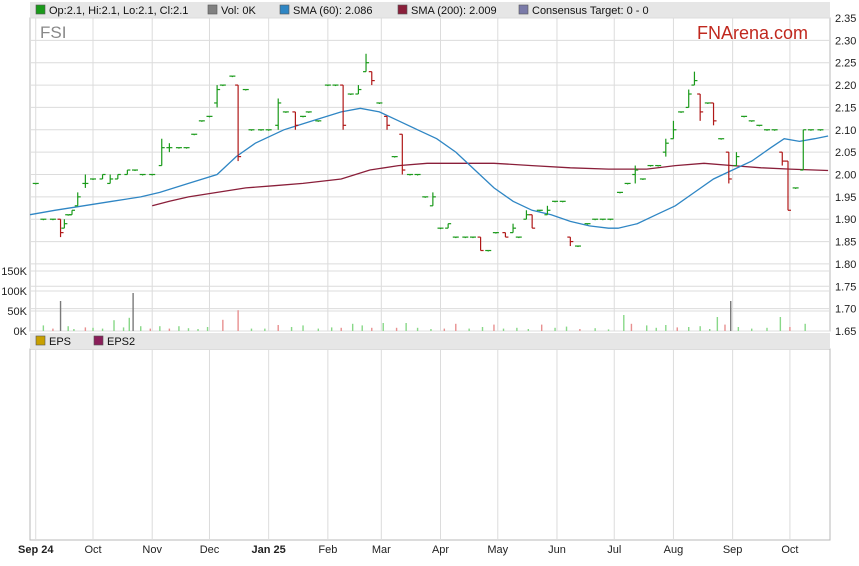 The image size is (859, 566). Describe the element at coordinates (210, 550) in the screenshot. I see `month-tick-label: Dec` at that location.